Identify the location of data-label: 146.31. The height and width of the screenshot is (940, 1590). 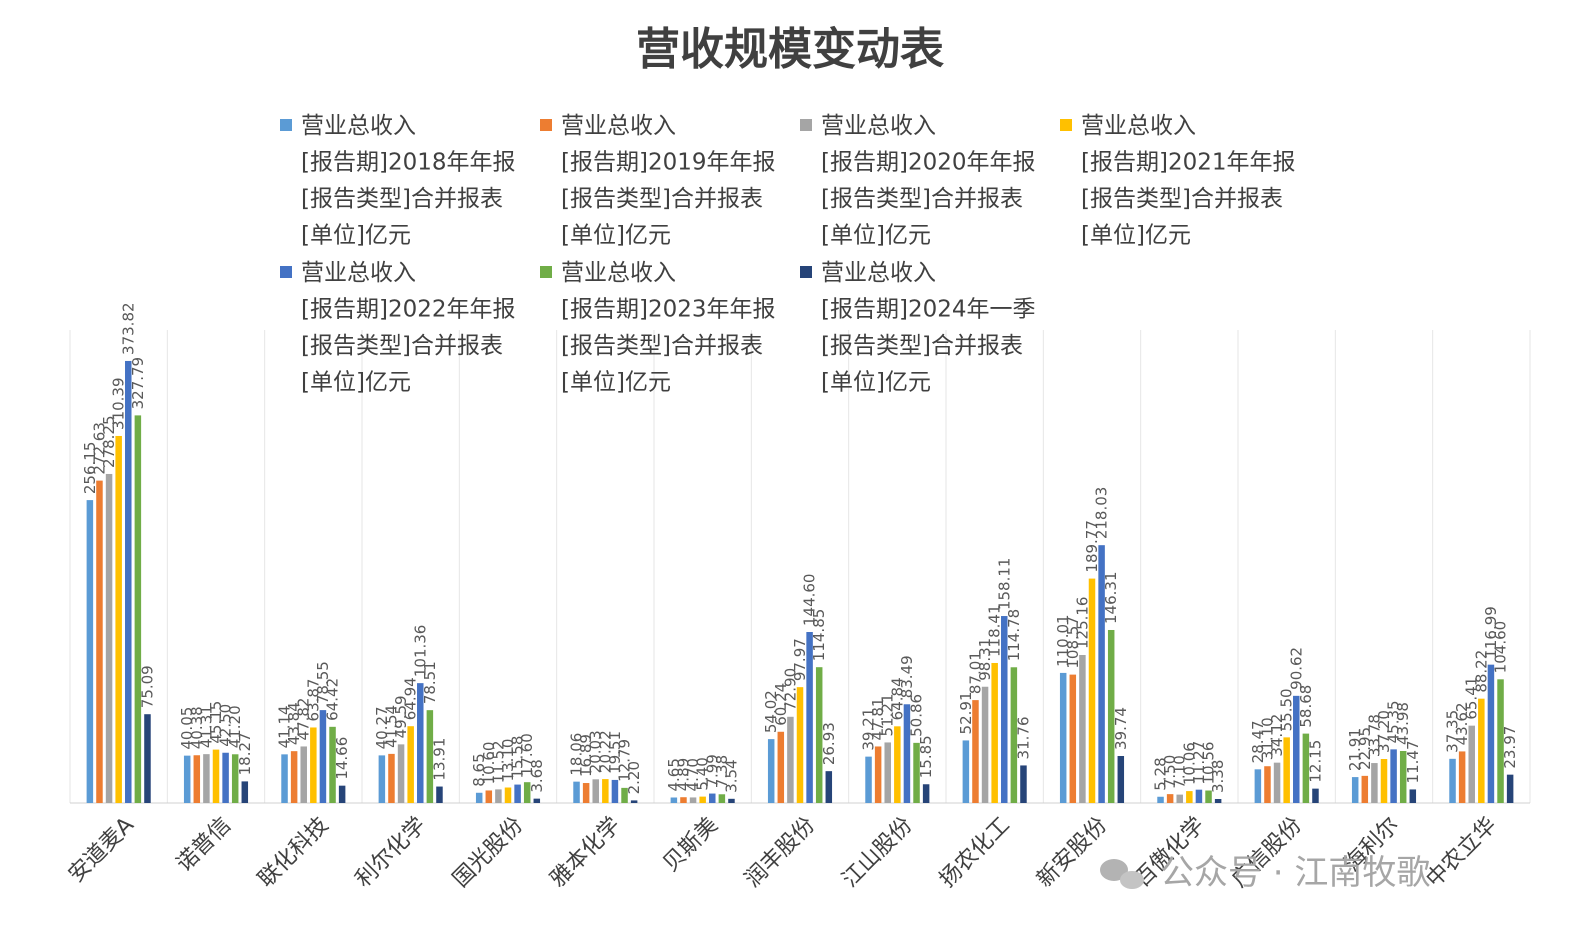
(1111, 597).